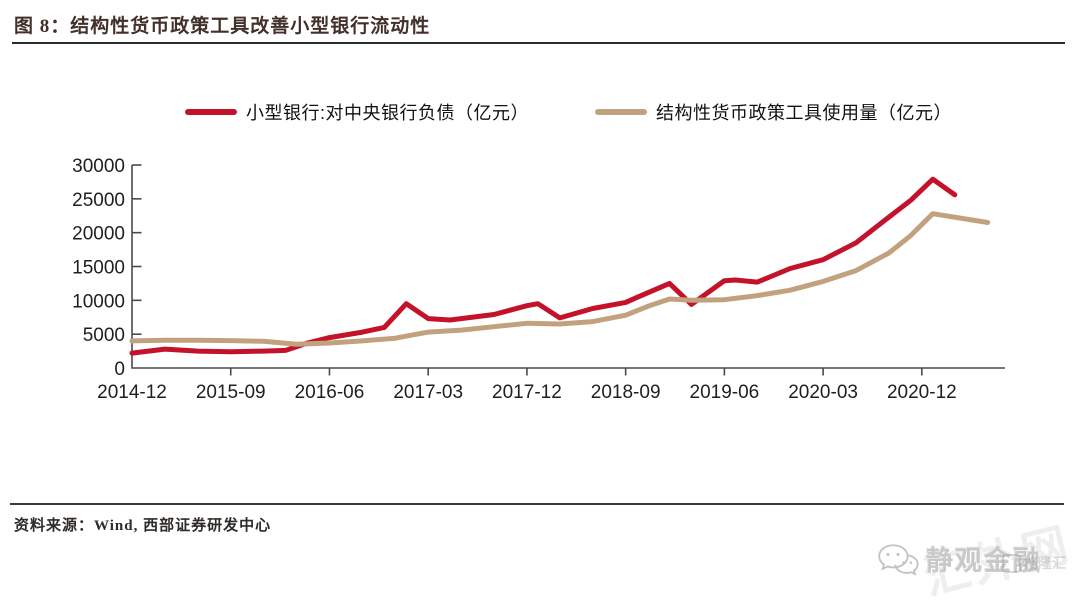 This screenshot has width=1080, height=608. I want to click on x-tick-label: 2014-12, so click(132, 392).